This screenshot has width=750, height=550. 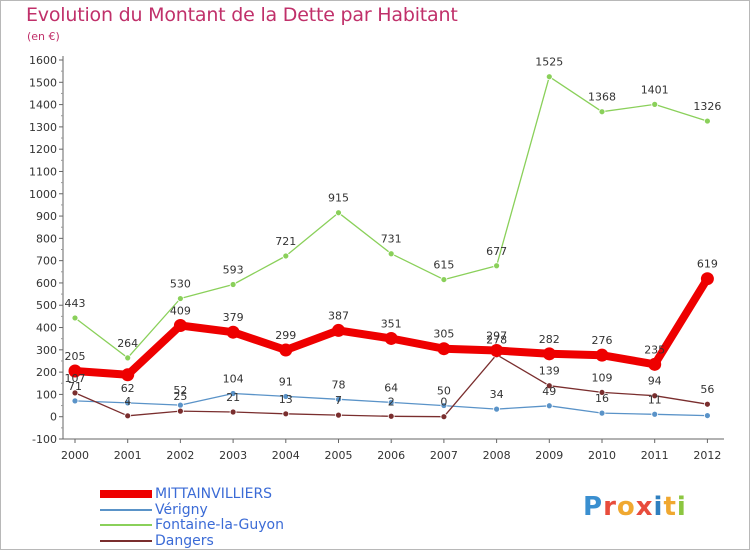 I want to click on data-label: 52, so click(x=180, y=390).